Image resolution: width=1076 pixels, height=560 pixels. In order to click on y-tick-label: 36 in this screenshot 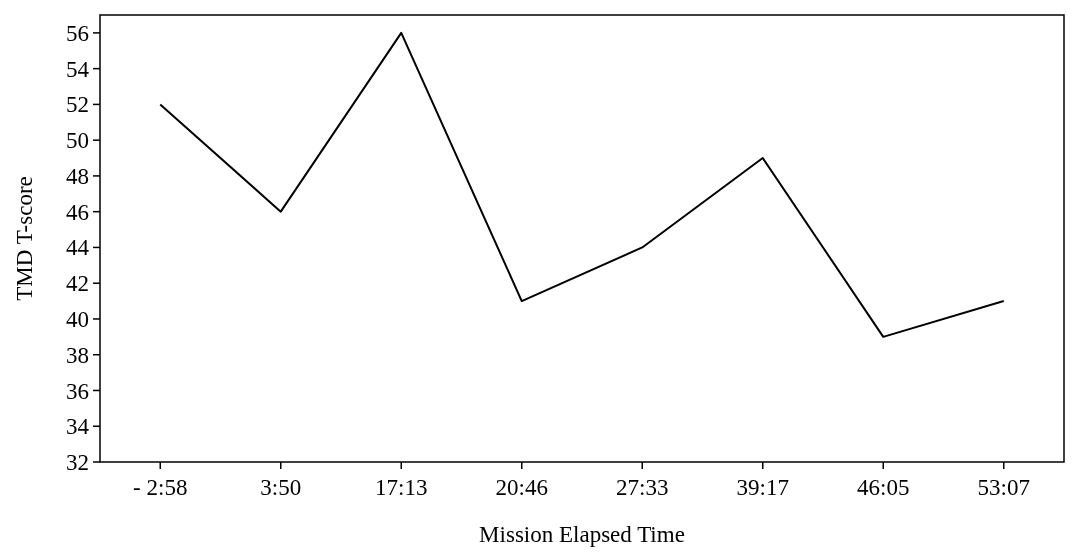, I will do `click(77, 391)`.